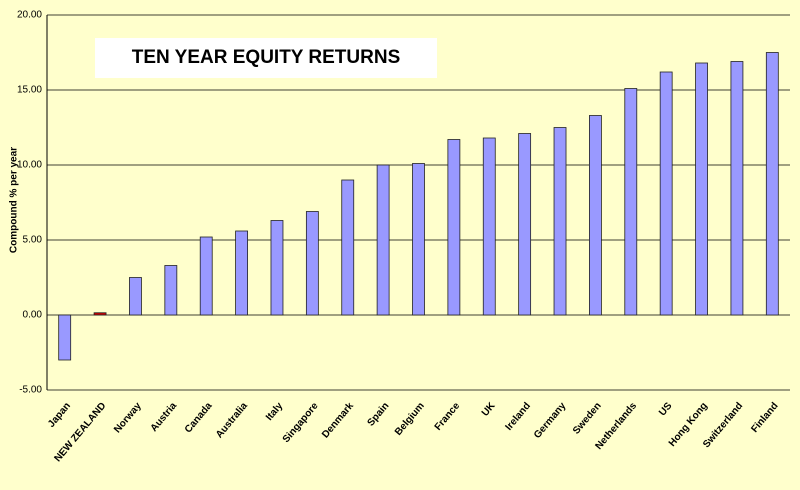 This screenshot has height=490, width=800. I want to click on chart-title: TEN YEAR EQUITY RETURNS, so click(266, 57).